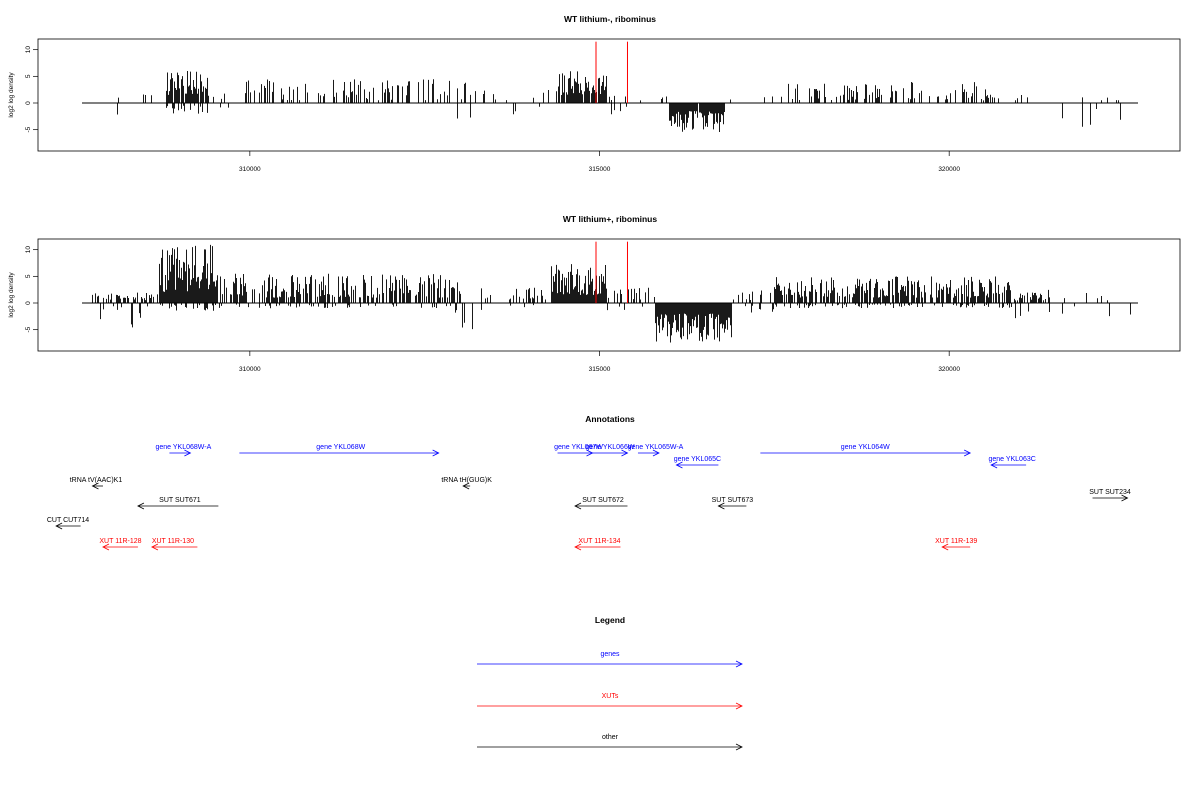  What do you see at coordinates (610, 742) in the screenshot?
I see `legend-entry: other` at bounding box center [610, 742].